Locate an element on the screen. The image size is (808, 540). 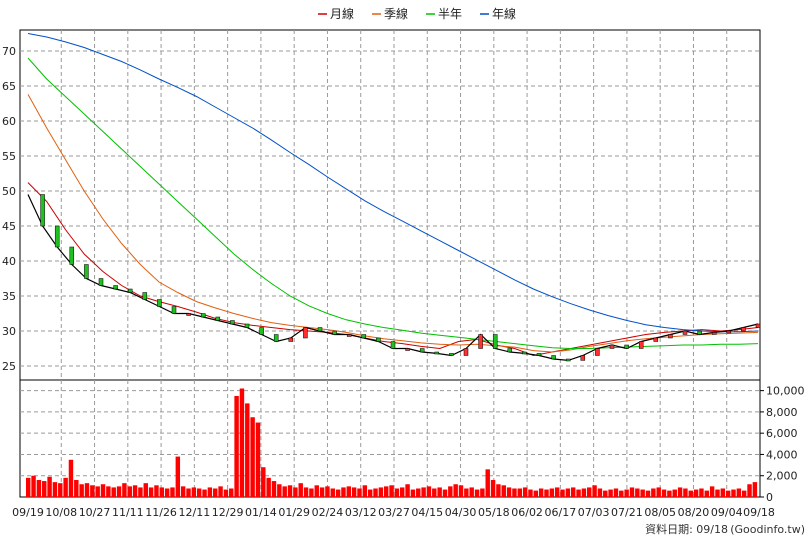
volume-tick-label: 6,000 is located at coordinates (782, 433).